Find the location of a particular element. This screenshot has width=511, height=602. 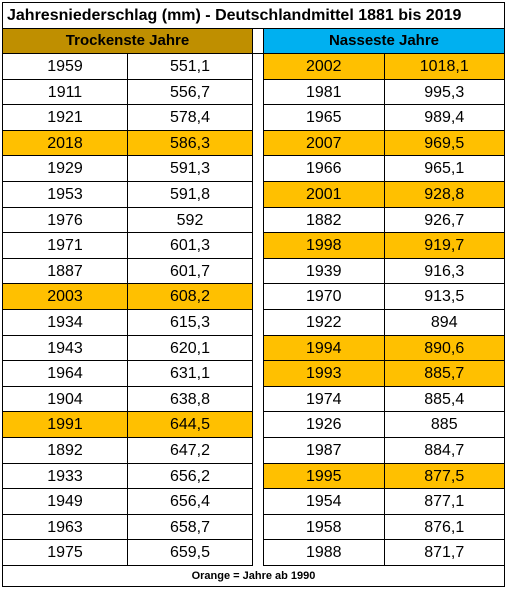

year-cell: 1971 is located at coordinates (65, 245).